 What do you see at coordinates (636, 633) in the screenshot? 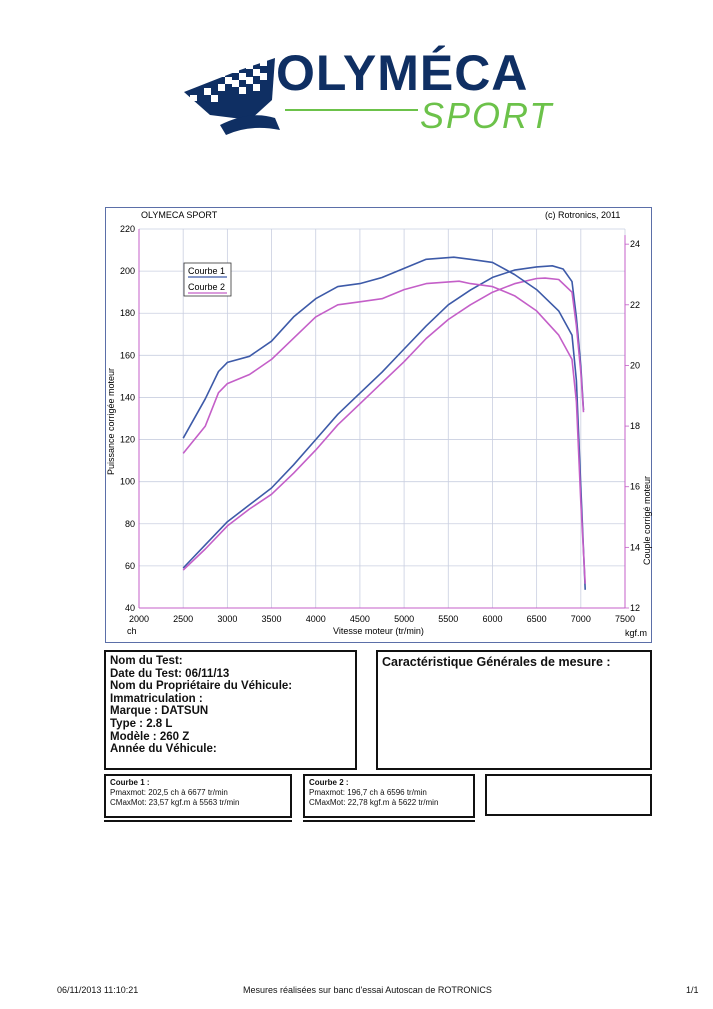
I see `y2-unit-label: kgf.m` at bounding box center [636, 633].